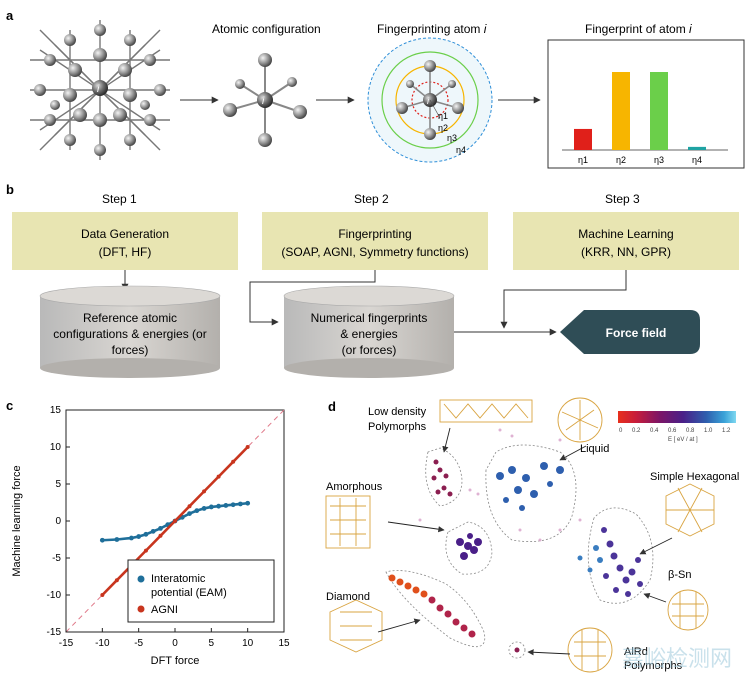 The width and height of the screenshot is (752, 681). Describe the element at coordinates (56, 410) in the screenshot. I see `y-tick-label: 15` at that location.